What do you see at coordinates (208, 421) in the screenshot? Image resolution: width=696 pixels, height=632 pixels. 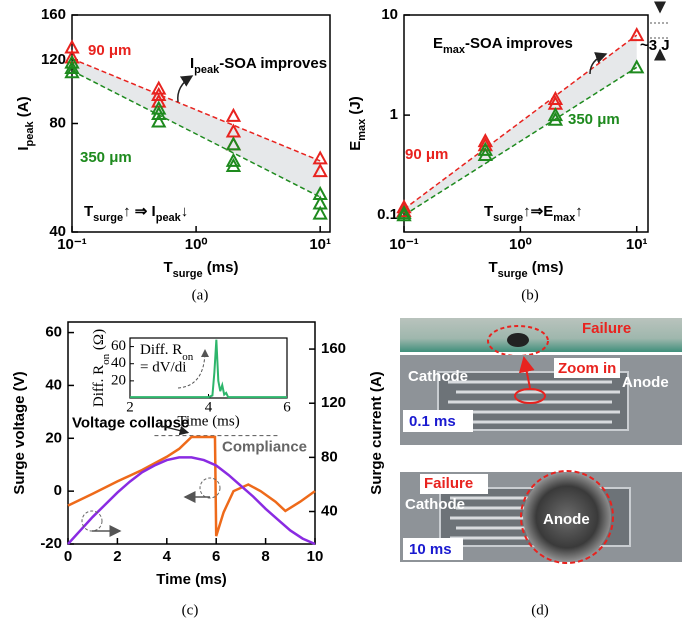 I see `inset-x-label: Time (ms)` at bounding box center [208, 421].